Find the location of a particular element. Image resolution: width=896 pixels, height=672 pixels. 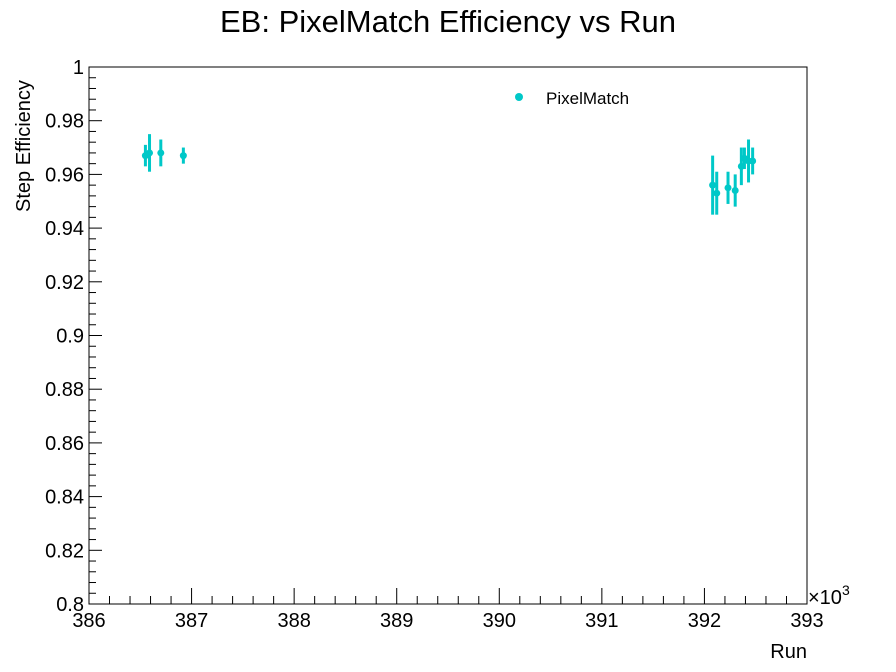

x-tick-label: 393 is located at coordinates (806, 621).